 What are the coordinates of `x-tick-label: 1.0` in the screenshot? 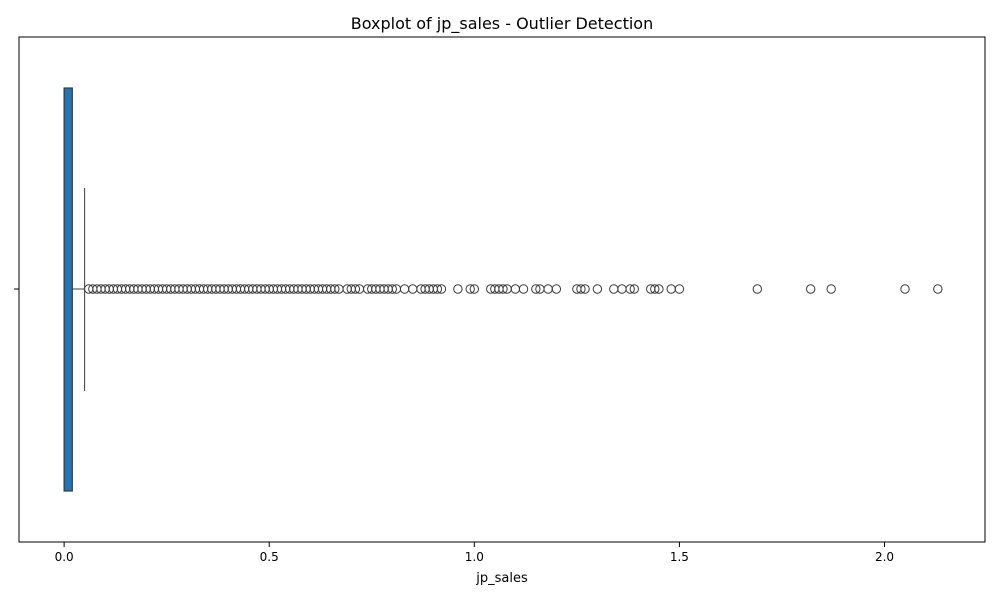 It's located at (474, 557).